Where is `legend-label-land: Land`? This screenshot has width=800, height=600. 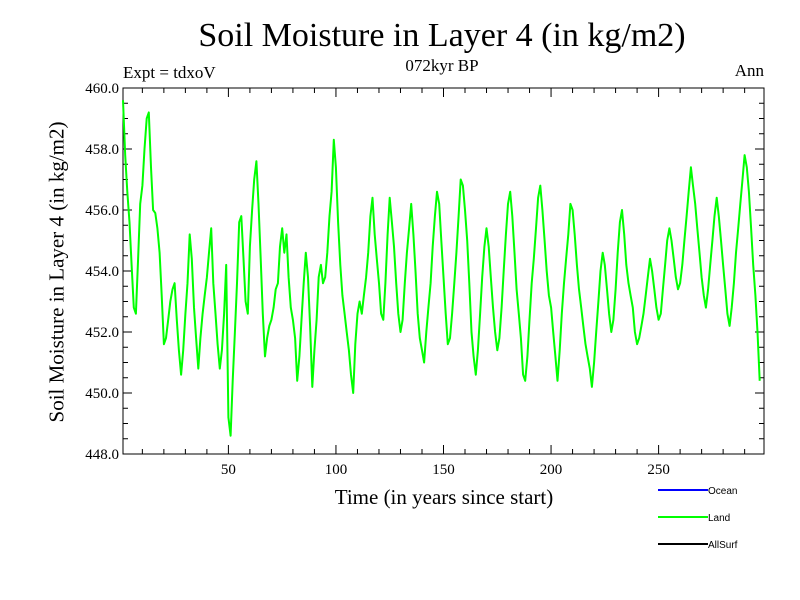 legend-label-land: Land is located at coordinates (719, 518).